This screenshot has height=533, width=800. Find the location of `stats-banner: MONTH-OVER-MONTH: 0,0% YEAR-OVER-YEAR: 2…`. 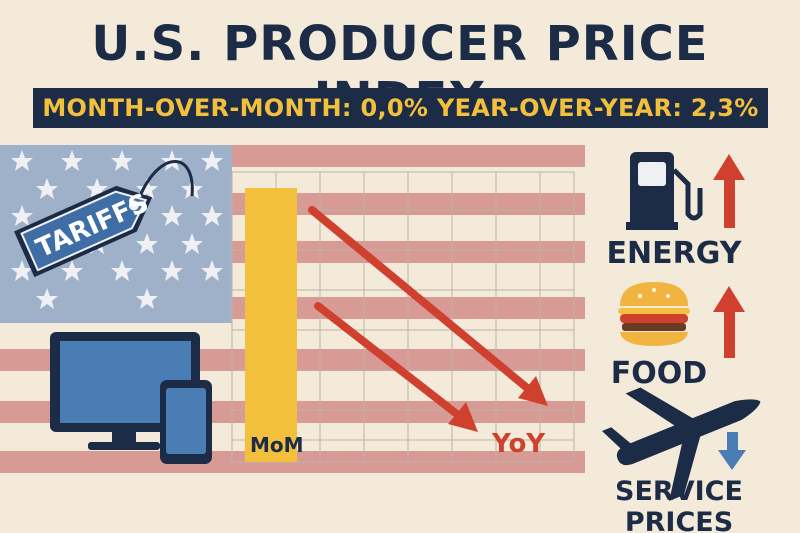

stats-banner: MONTH-OVER-MONTH: 0,0% YEAR-OVER-YEAR: 2… is located at coordinates (400, 108).